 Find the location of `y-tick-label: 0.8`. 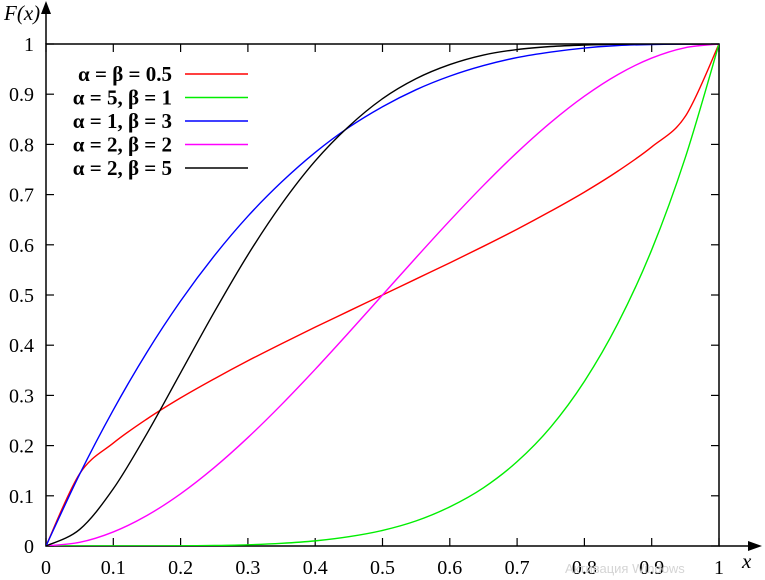

y-tick-label: 0.8 is located at coordinates (21, 145).